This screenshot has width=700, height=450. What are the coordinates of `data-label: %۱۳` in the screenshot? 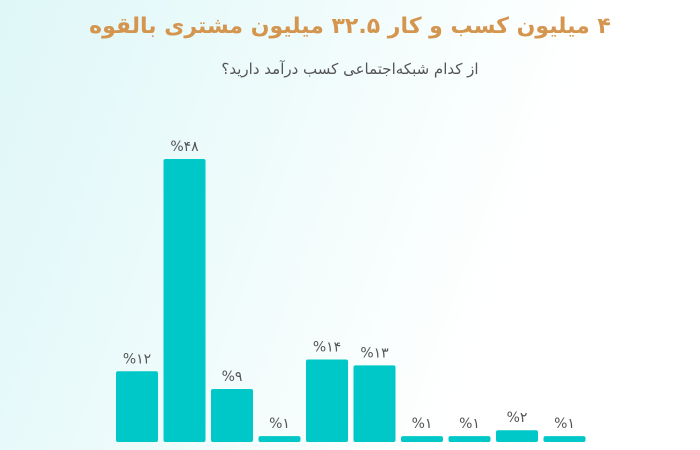 It's located at (374, 353).